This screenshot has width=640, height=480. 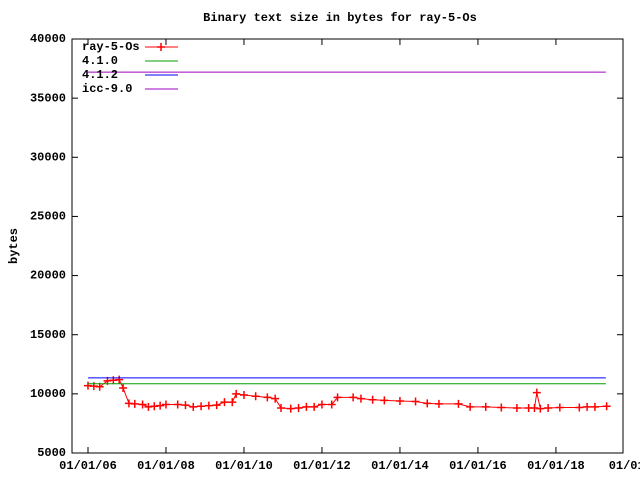 I want to click on legend-label: icc-9.0, so click(x=107, y=89).